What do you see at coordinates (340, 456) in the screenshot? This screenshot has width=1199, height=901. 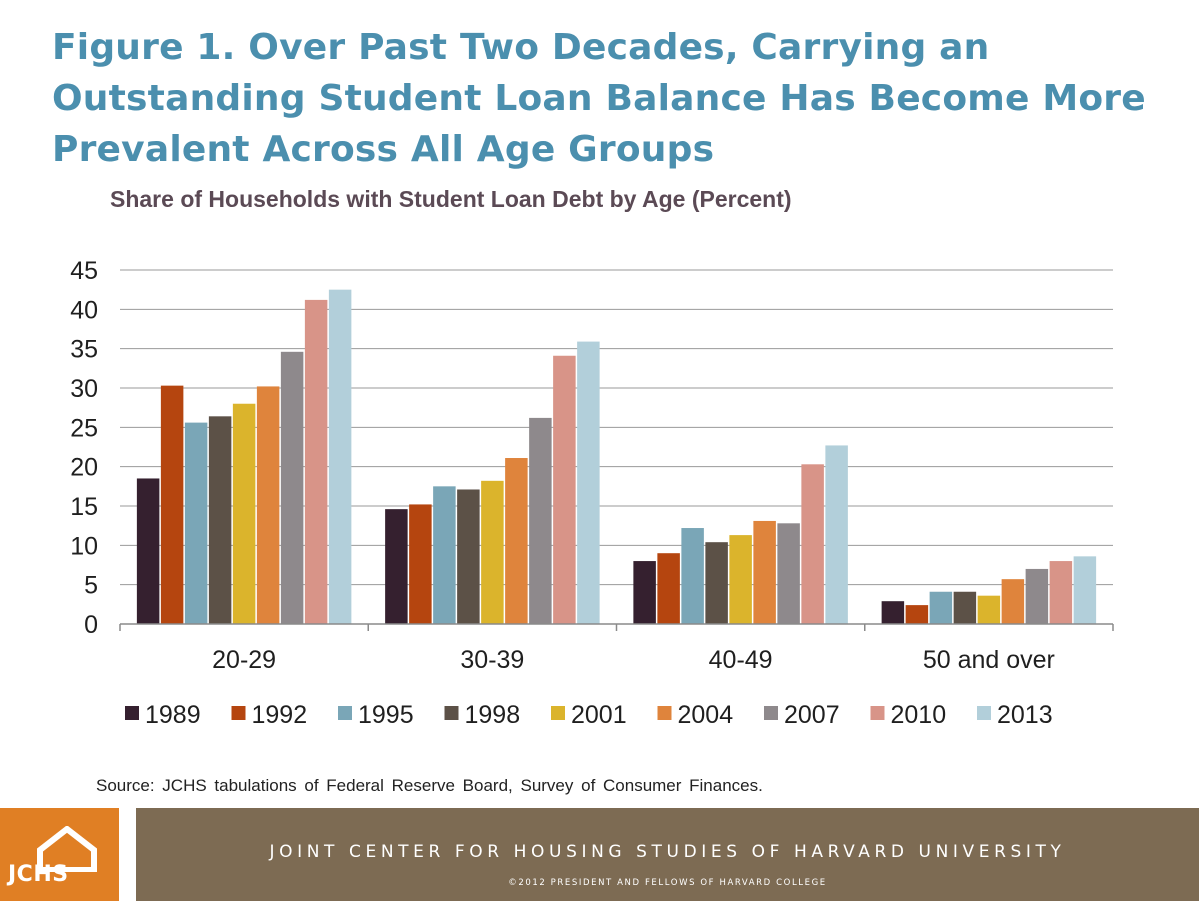 I see `bar-20-29-2013` at bounding box center [340, 456].